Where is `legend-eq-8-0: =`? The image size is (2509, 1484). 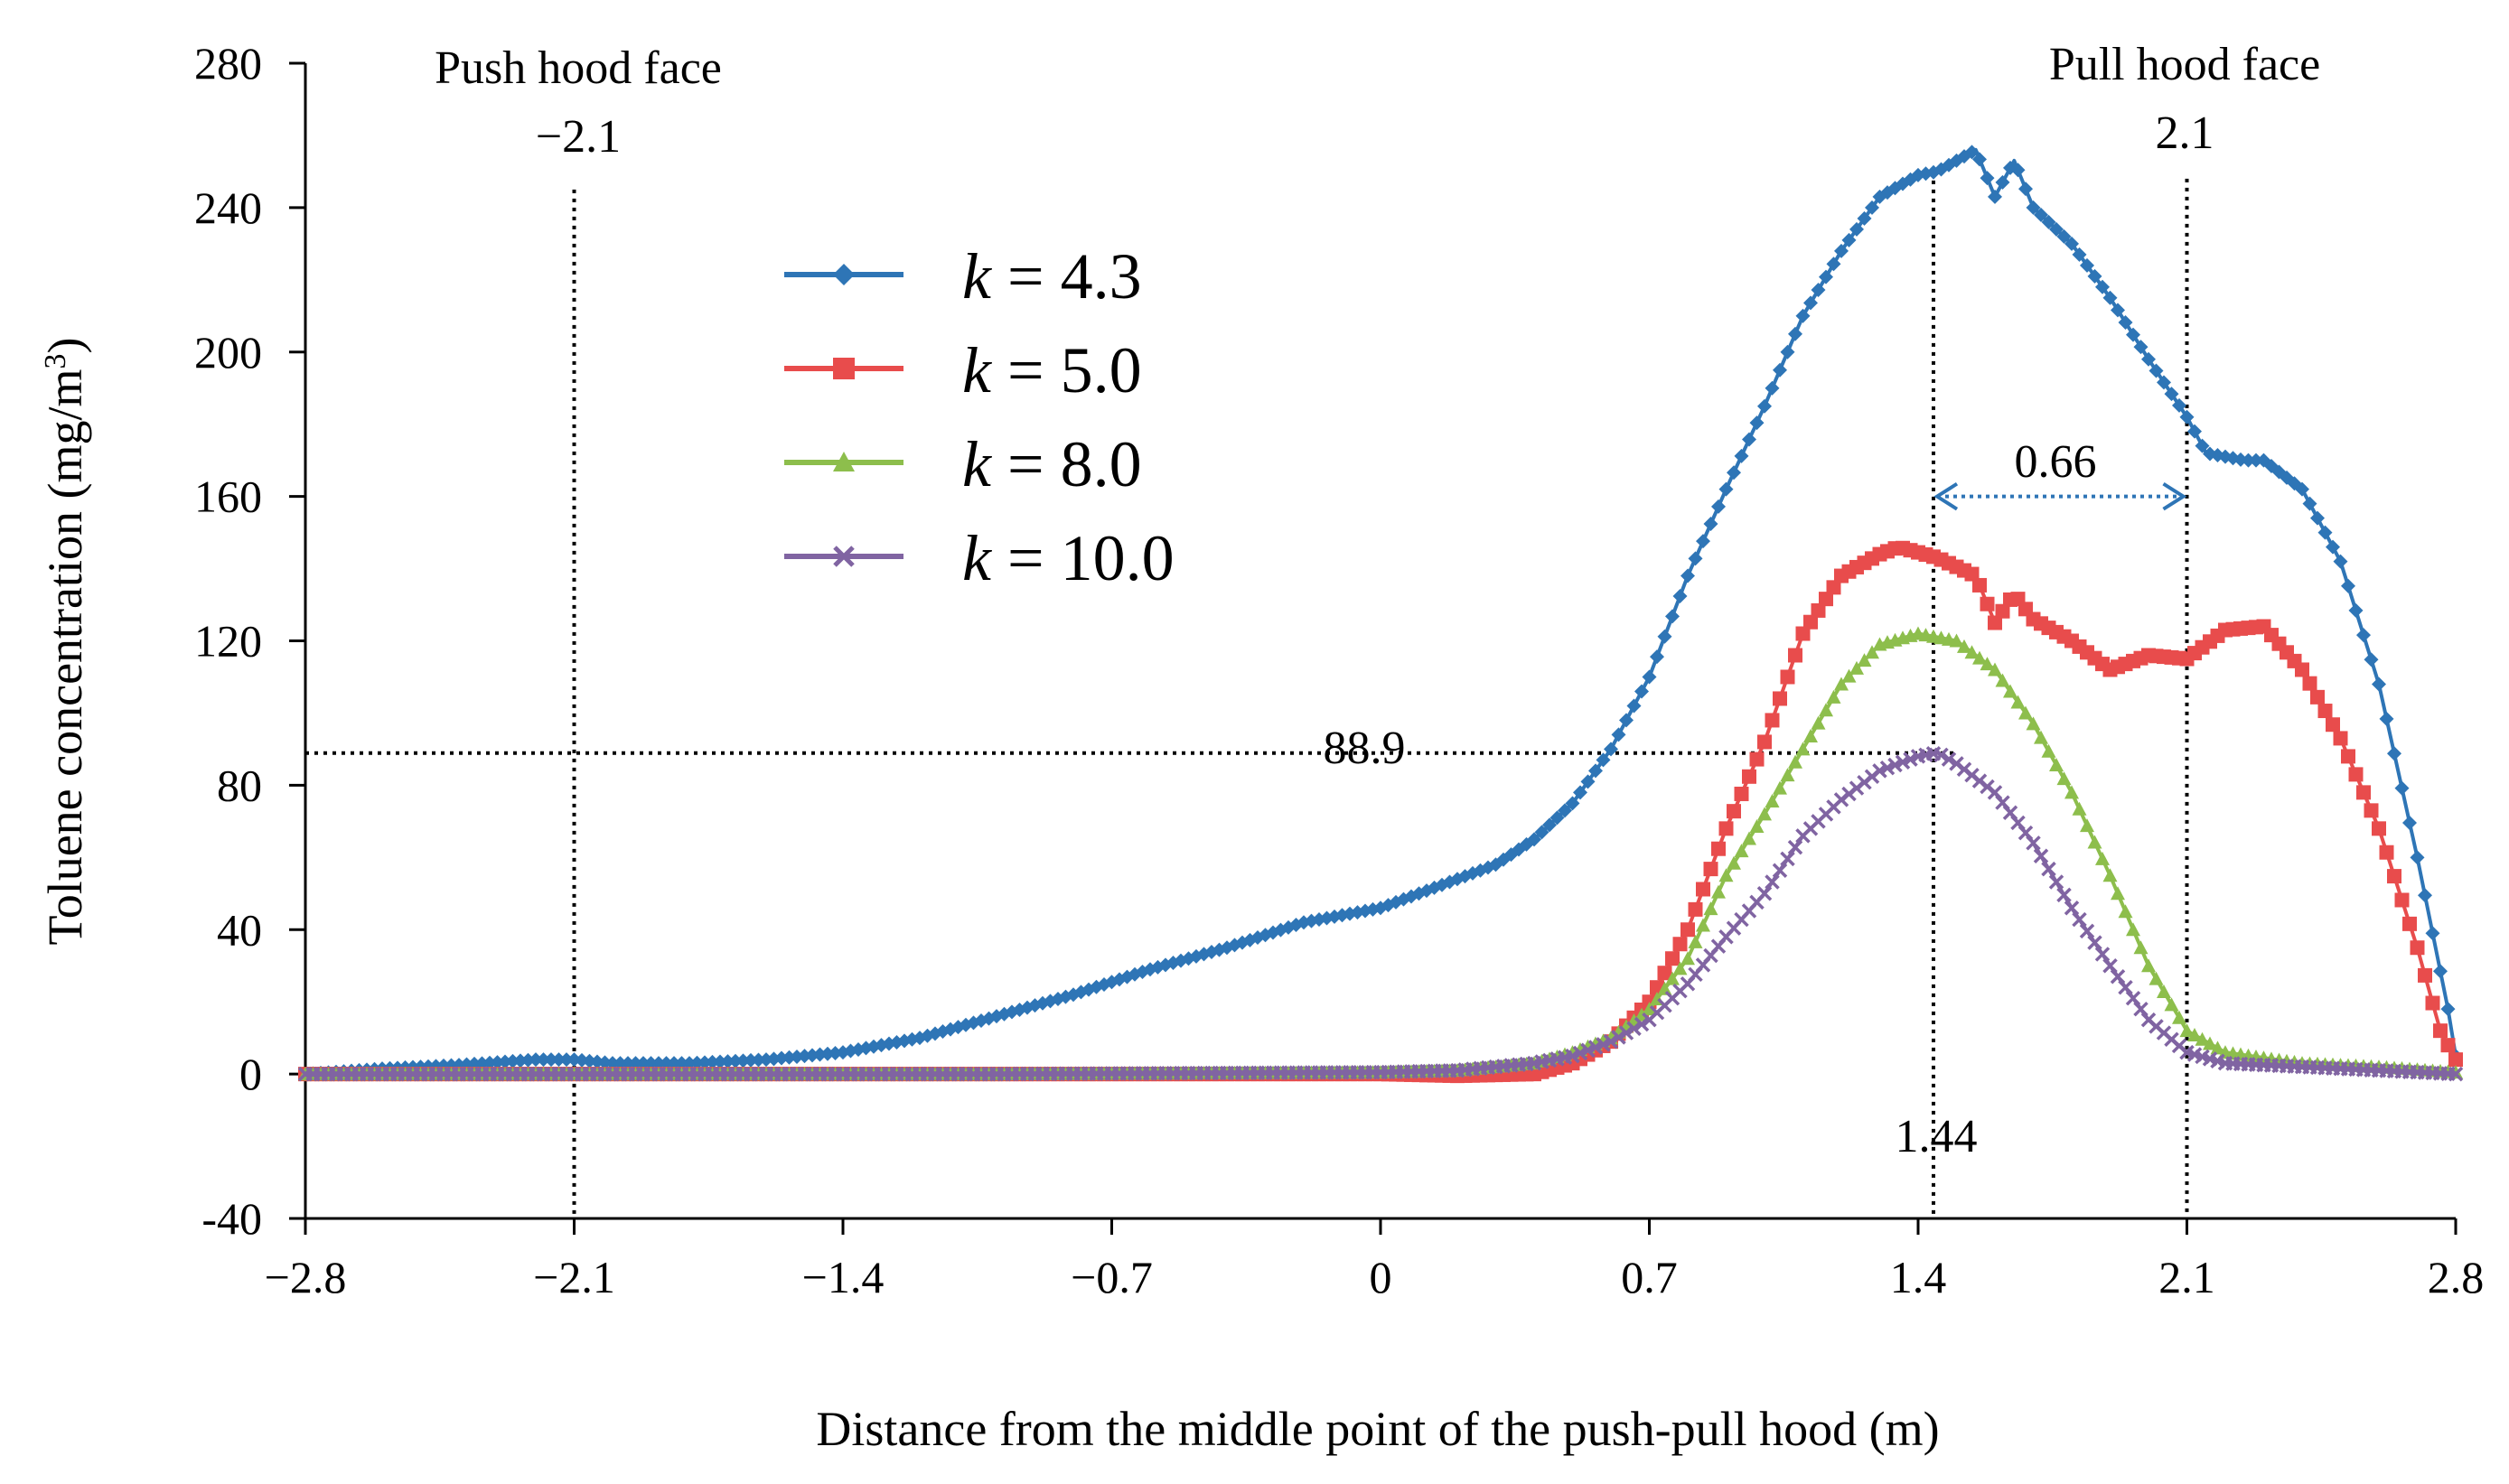 legend-eq-8-0: = is located at coordinates (1026, 464).